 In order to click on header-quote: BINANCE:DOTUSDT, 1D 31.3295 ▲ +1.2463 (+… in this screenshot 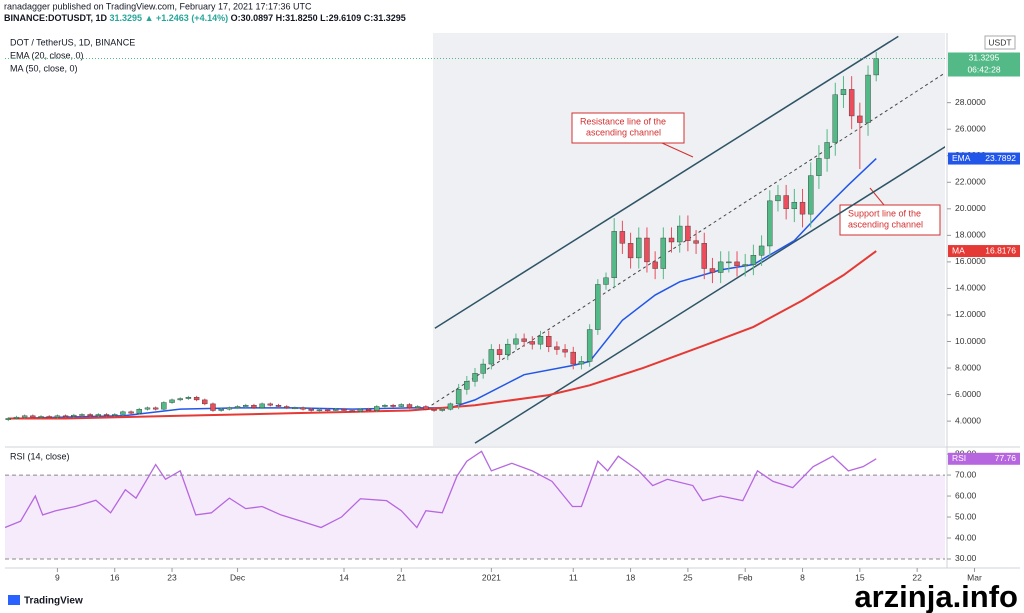, I will do `click(205, 18)`.